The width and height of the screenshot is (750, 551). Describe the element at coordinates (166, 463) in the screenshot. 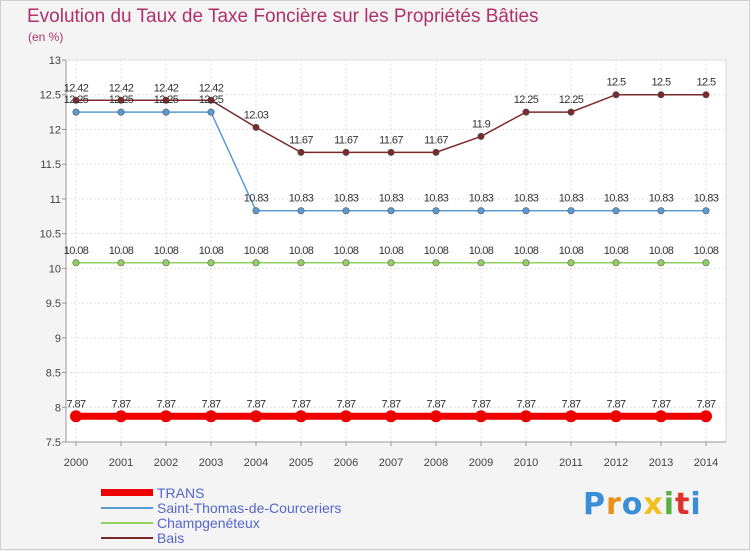

I see `x-tick-label: 2002` at that location.